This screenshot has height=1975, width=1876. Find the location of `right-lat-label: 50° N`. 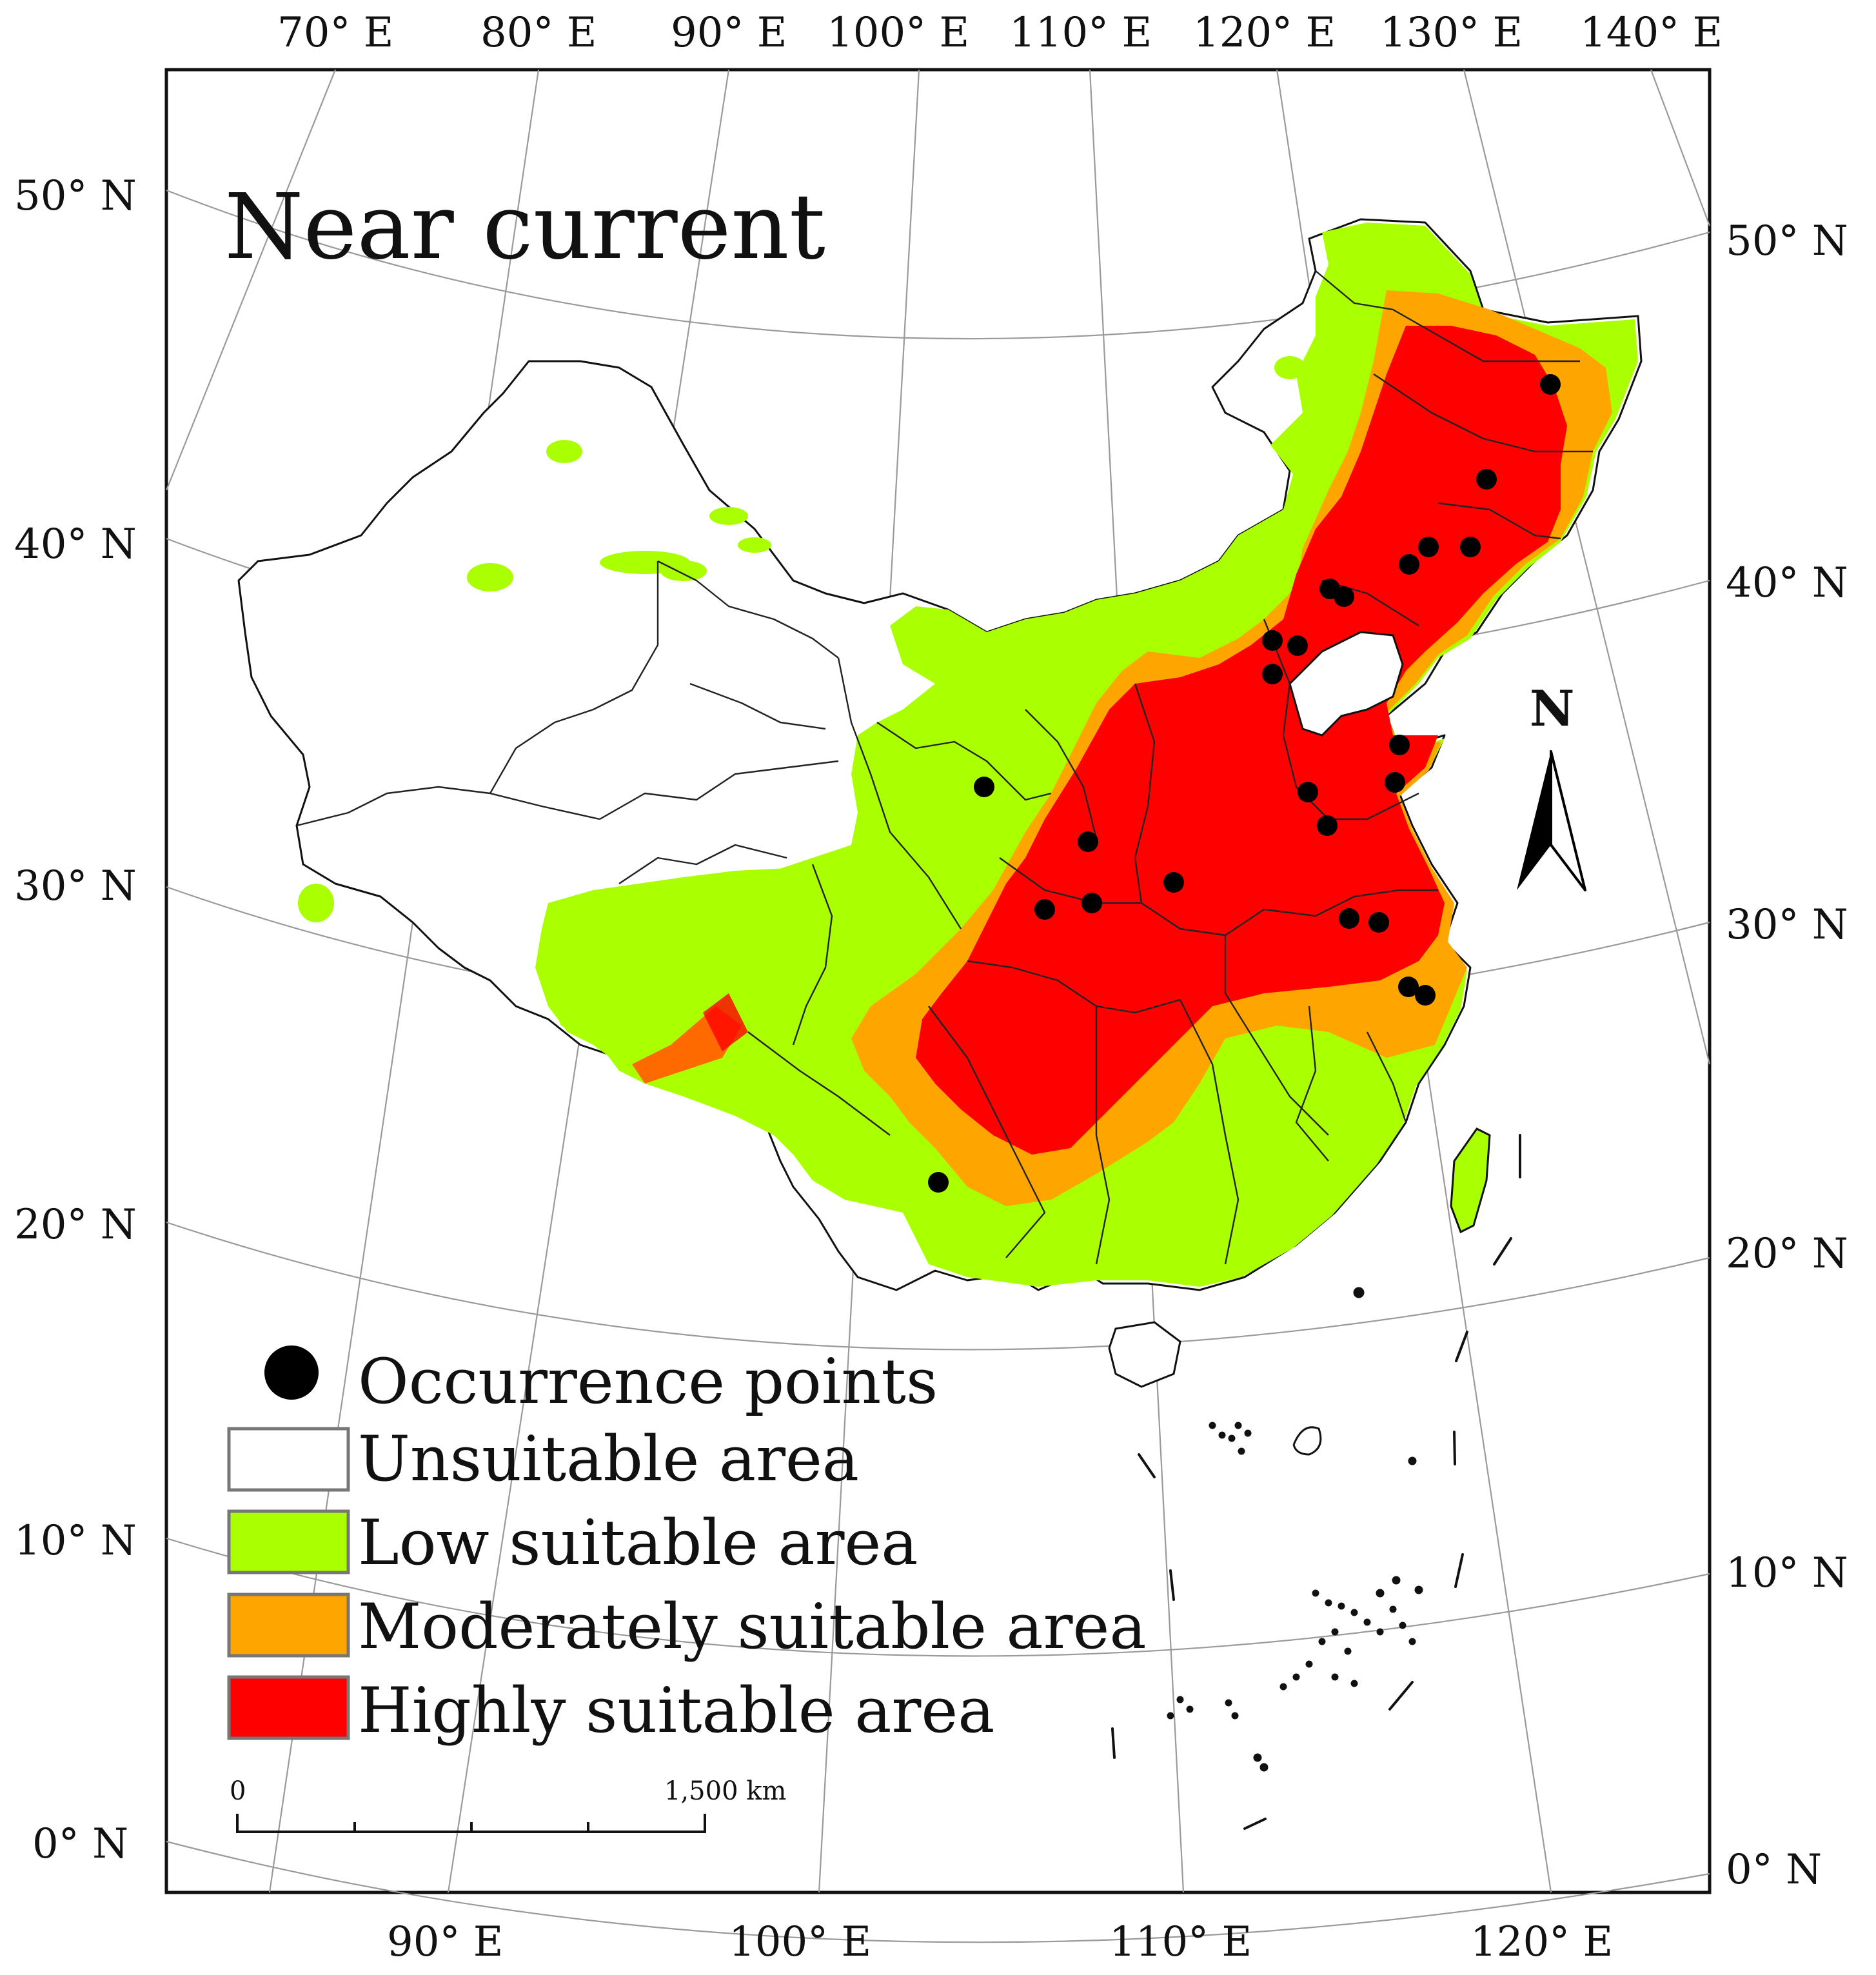

right-lat-label: 50° N is located at coordinates (1787, 241).